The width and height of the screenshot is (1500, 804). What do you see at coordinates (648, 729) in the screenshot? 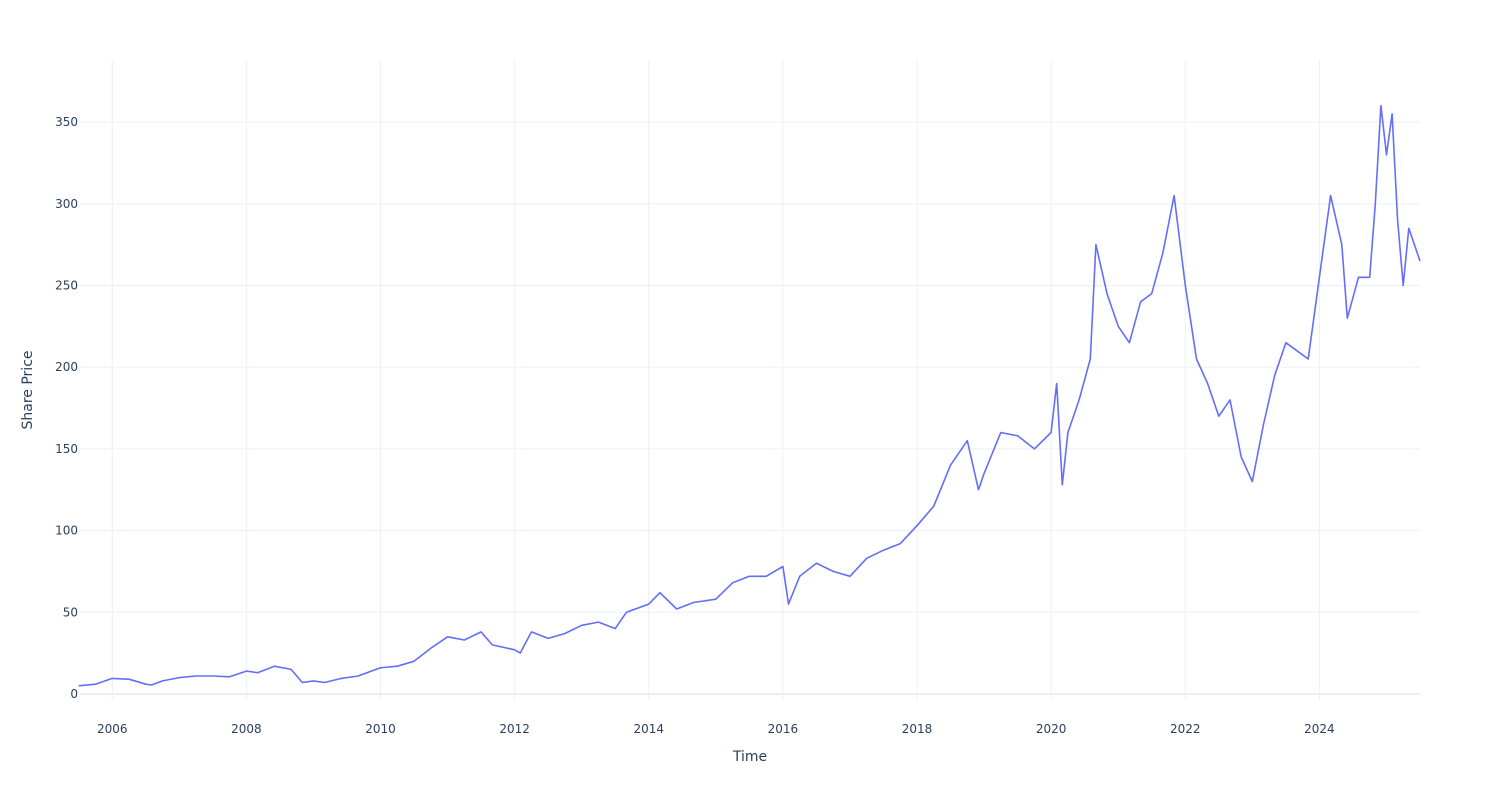
I see `x-tick-label: 2014` at bounding box center [648, 729].